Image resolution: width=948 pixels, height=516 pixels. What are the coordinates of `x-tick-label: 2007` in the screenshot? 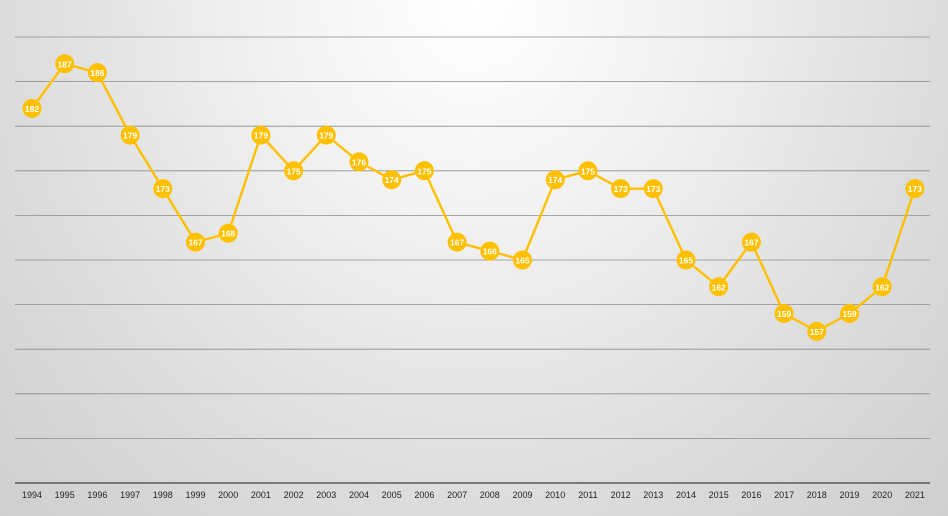 It's located at (457, 495).